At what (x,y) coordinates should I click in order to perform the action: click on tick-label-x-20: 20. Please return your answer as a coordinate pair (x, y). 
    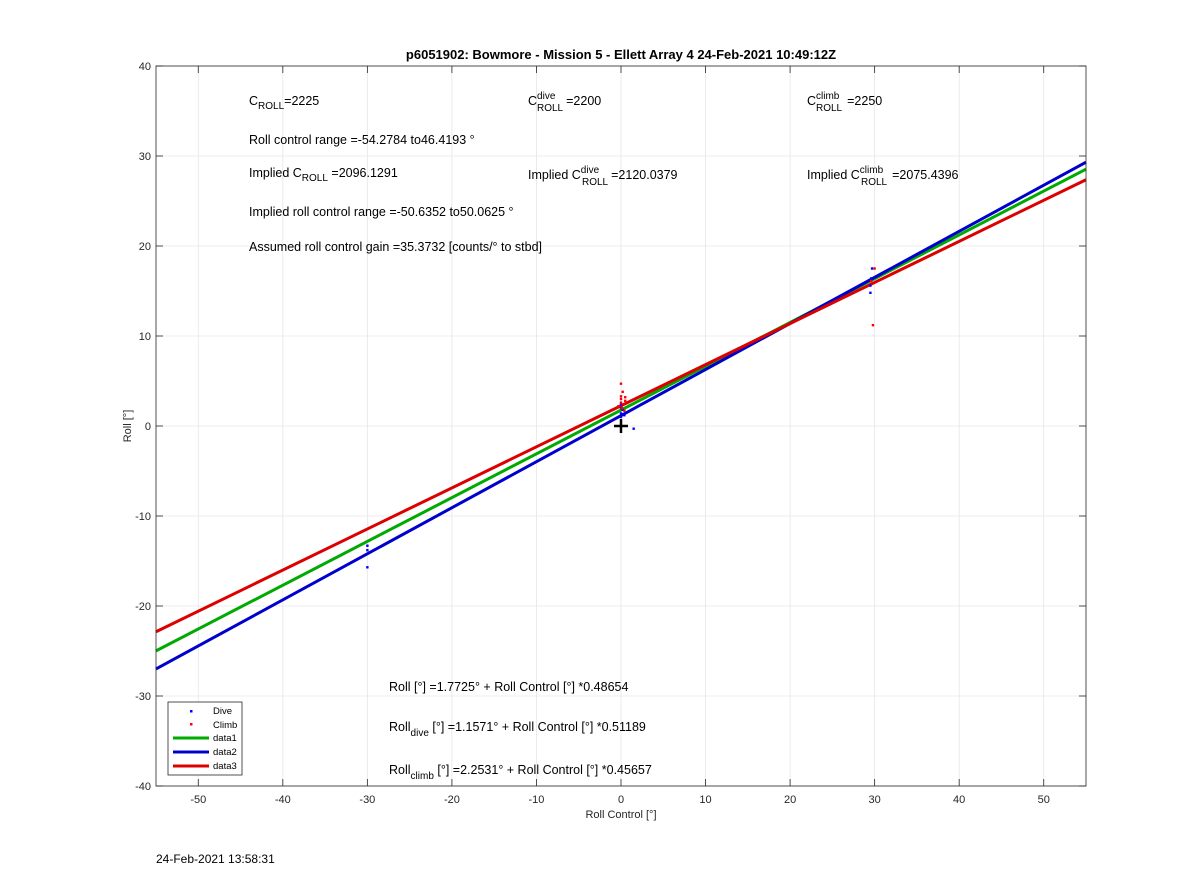
    Looking at the image, I should click on (790, 800).